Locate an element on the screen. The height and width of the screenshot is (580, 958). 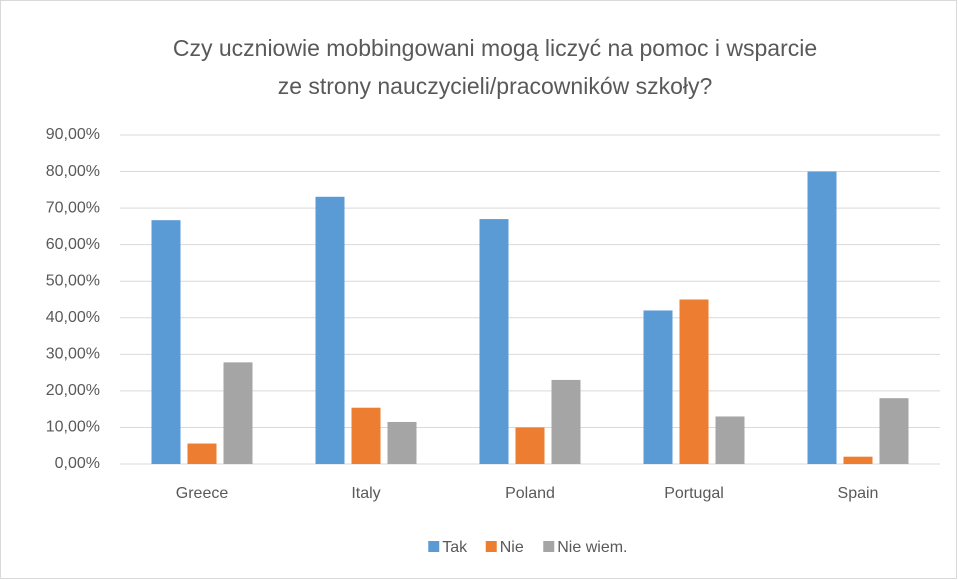
legend-label: Nie wiem. is located at coordinates (592, 547).